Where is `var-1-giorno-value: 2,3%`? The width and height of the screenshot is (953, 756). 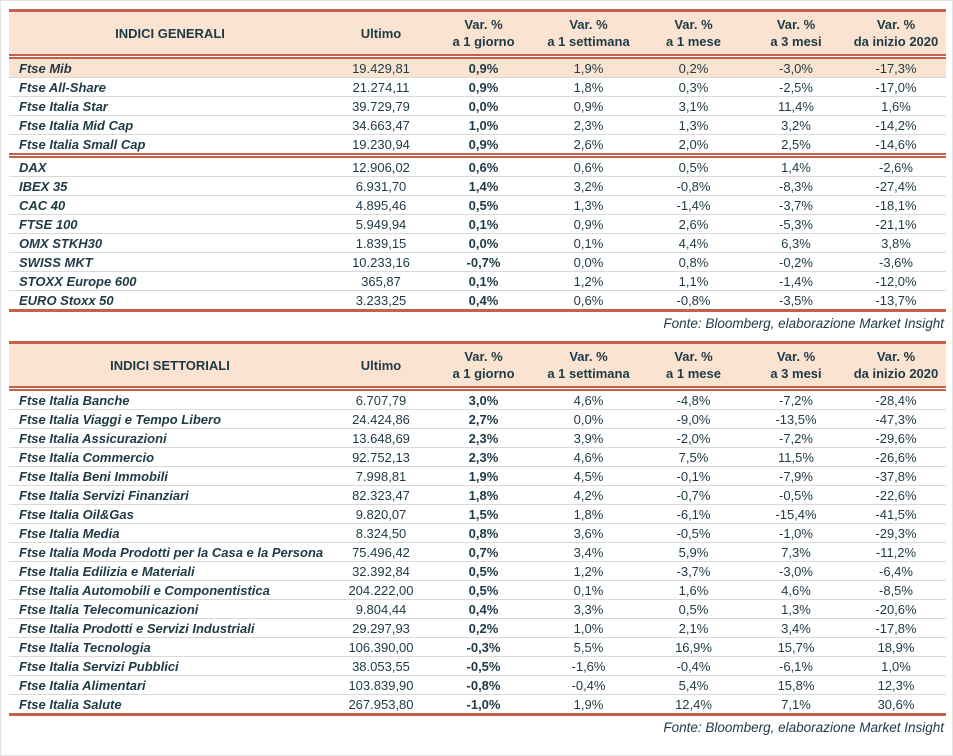 var-1-giorno-value: 2,3% is located at coordinates (483, 457).